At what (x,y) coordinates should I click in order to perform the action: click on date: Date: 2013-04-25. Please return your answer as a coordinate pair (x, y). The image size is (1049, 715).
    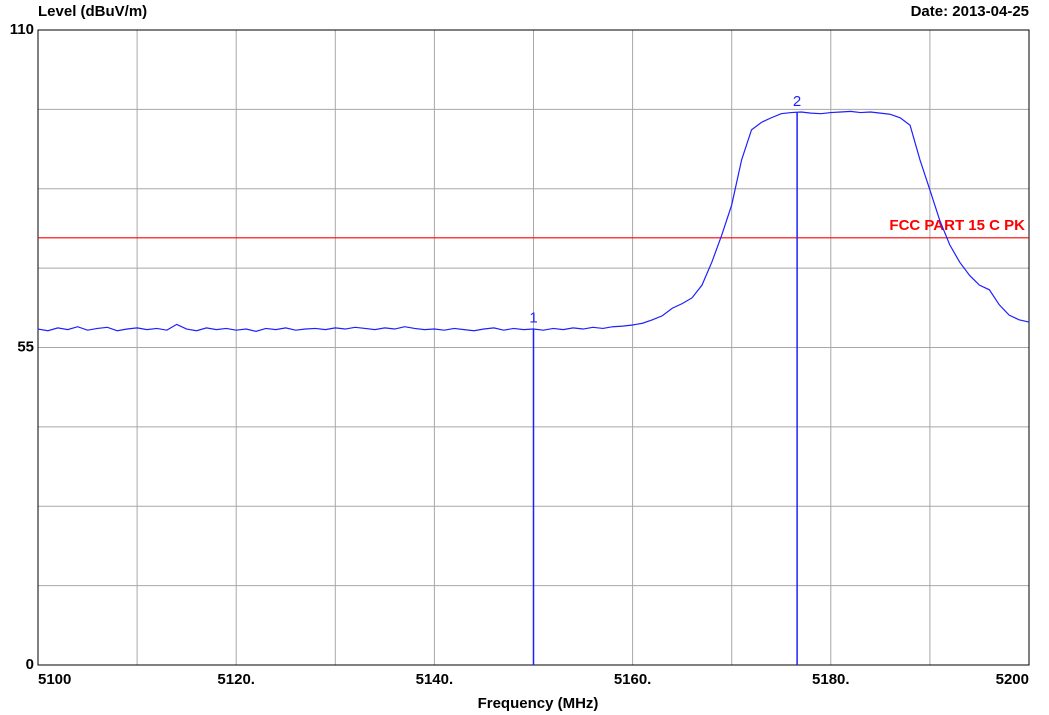
    Looking at the image, I should click on (970, 11).